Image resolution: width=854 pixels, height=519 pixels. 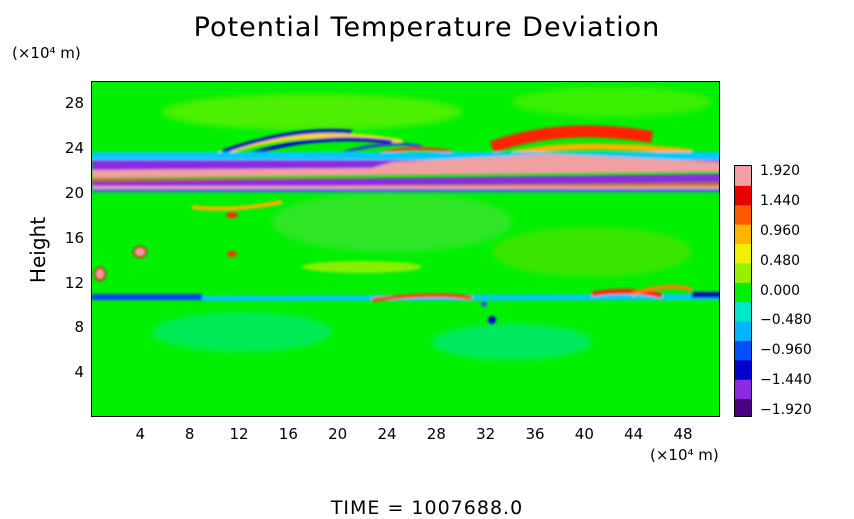 What do you see at coordinates (338, 434) in the screenshot?
I see `x-tick-label: 20` at bounding box center [338, 434].